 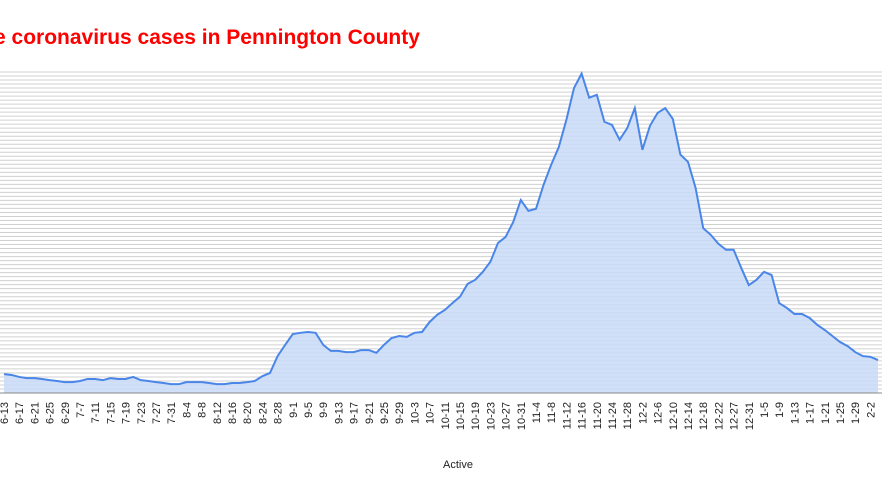 I want to click on x-tick-label: 10-31, so click(x=522, y=416).